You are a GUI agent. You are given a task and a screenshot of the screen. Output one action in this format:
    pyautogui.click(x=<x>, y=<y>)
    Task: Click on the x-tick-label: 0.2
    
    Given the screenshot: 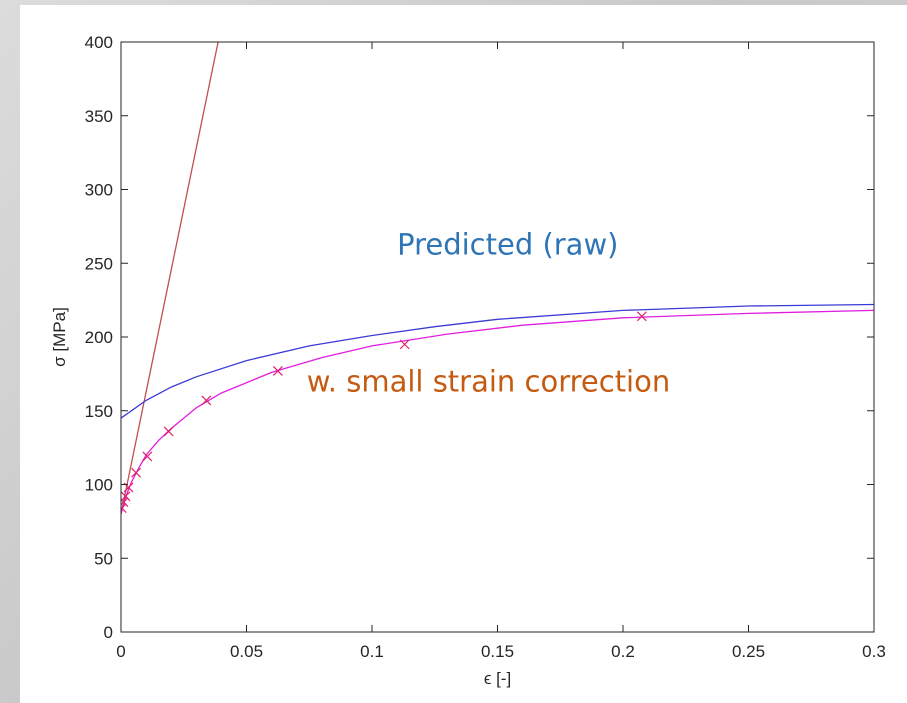 What is the action you would take?
    pyautogui.click(x=623, y=651)
    